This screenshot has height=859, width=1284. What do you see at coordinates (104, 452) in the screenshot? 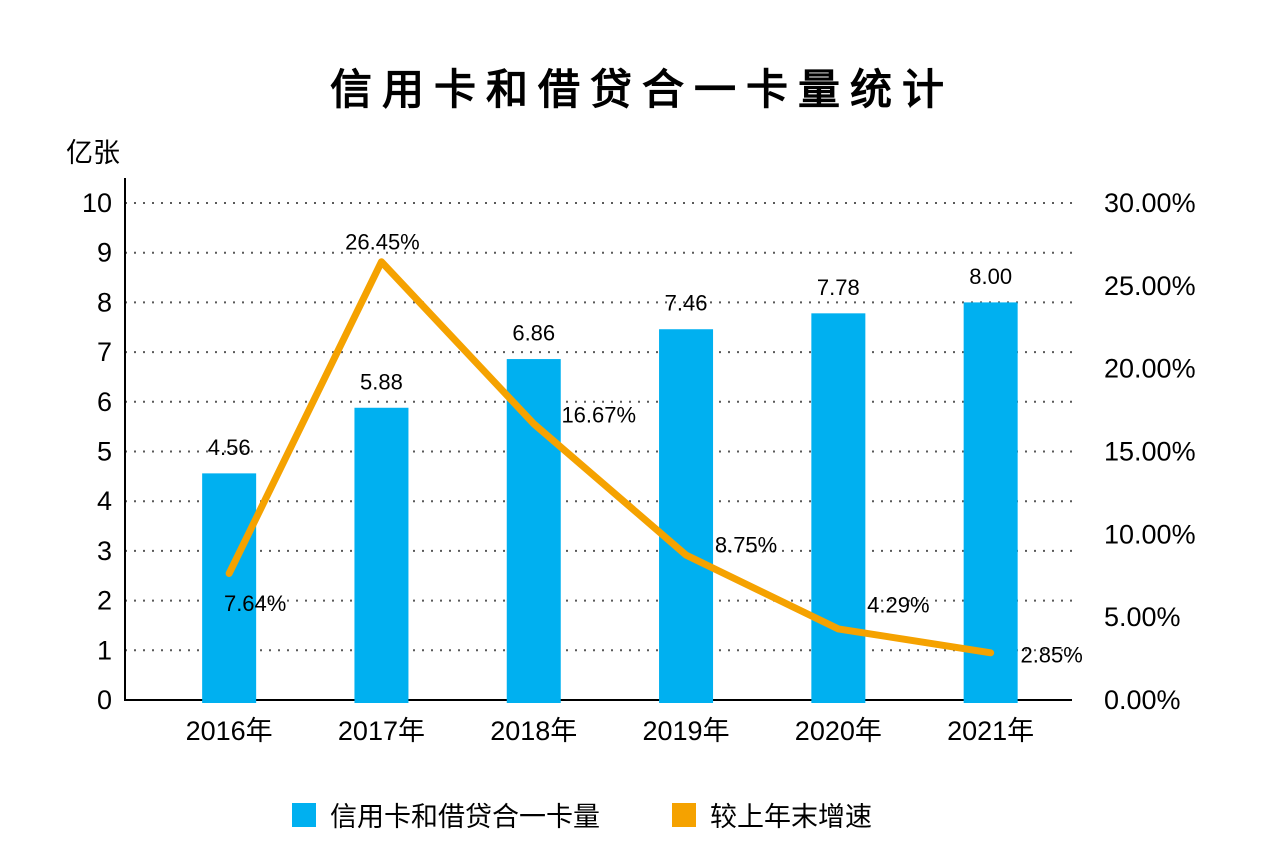
I see `left-axis-tick-label: 5` at bounding box center [104, 452].